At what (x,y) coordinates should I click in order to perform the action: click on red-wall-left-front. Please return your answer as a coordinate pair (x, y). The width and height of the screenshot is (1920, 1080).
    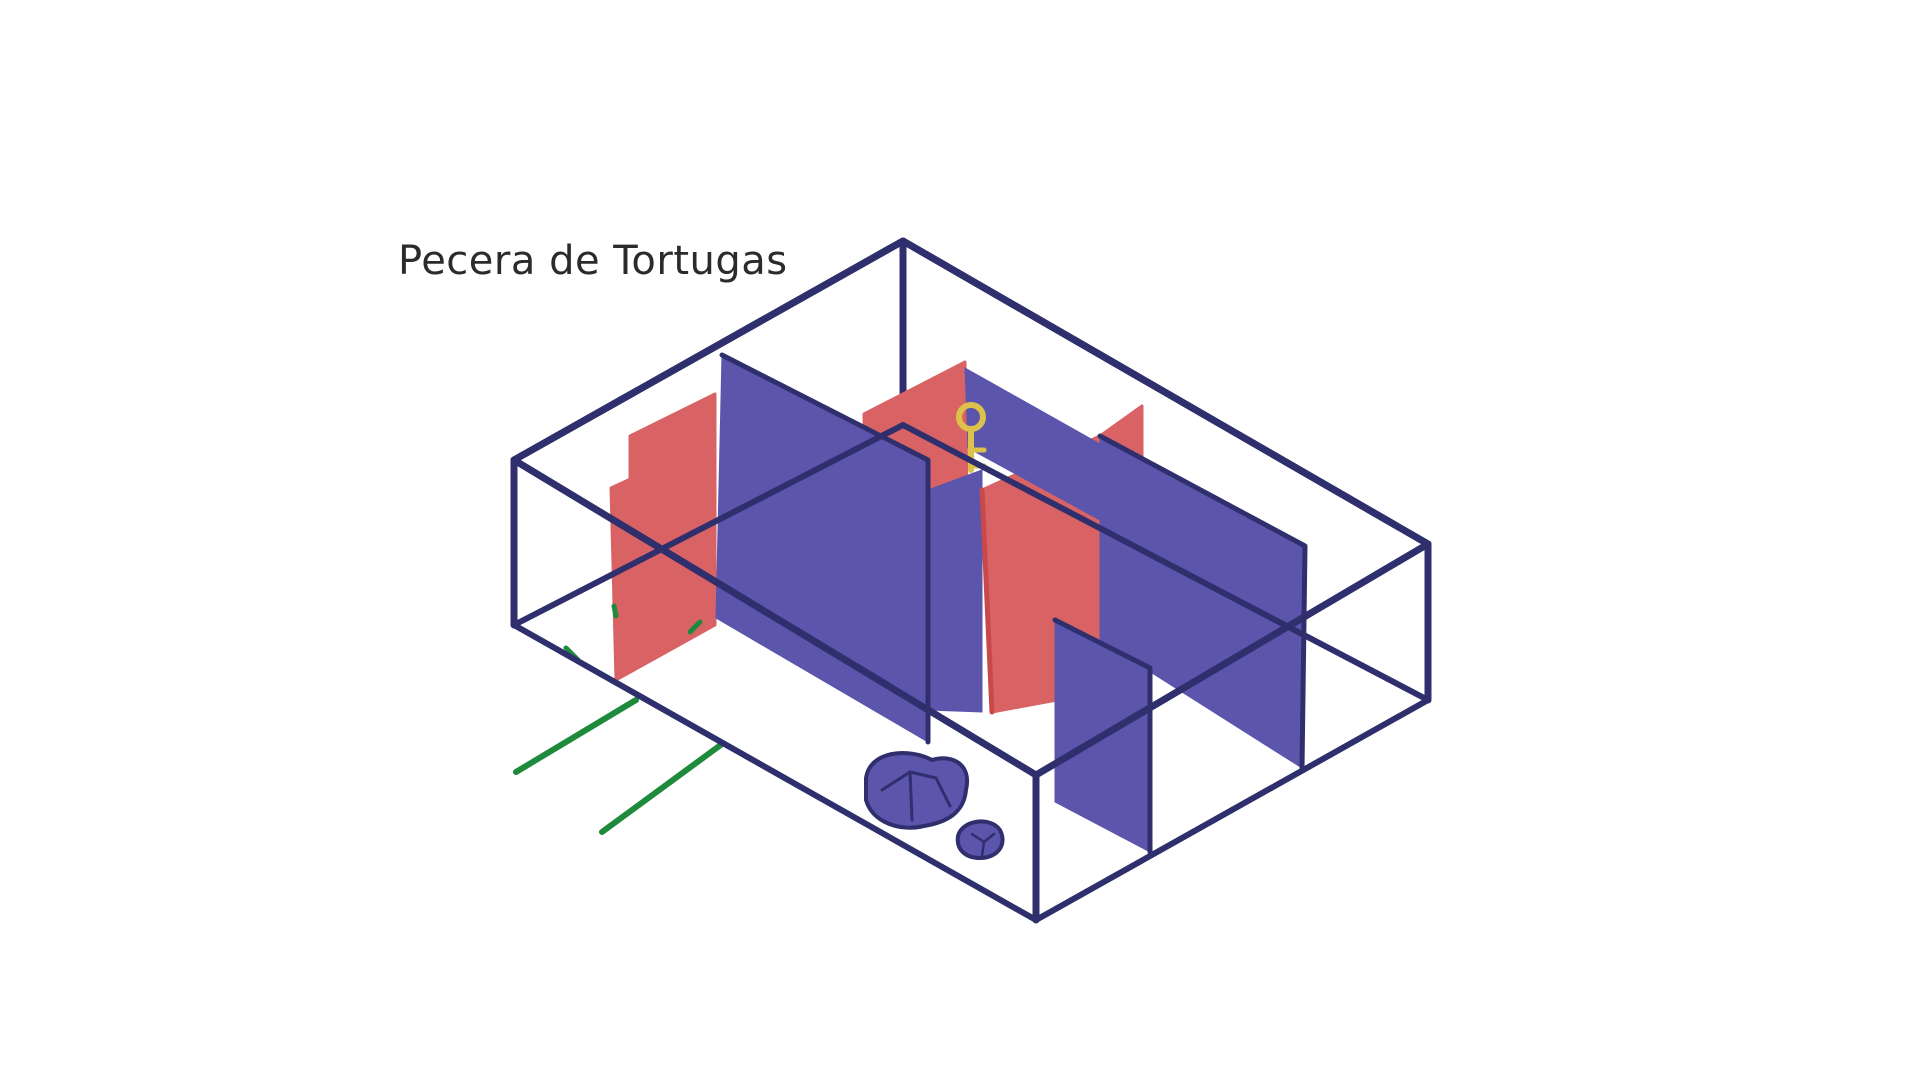
    Looking at the image, I should click on (663, 560).